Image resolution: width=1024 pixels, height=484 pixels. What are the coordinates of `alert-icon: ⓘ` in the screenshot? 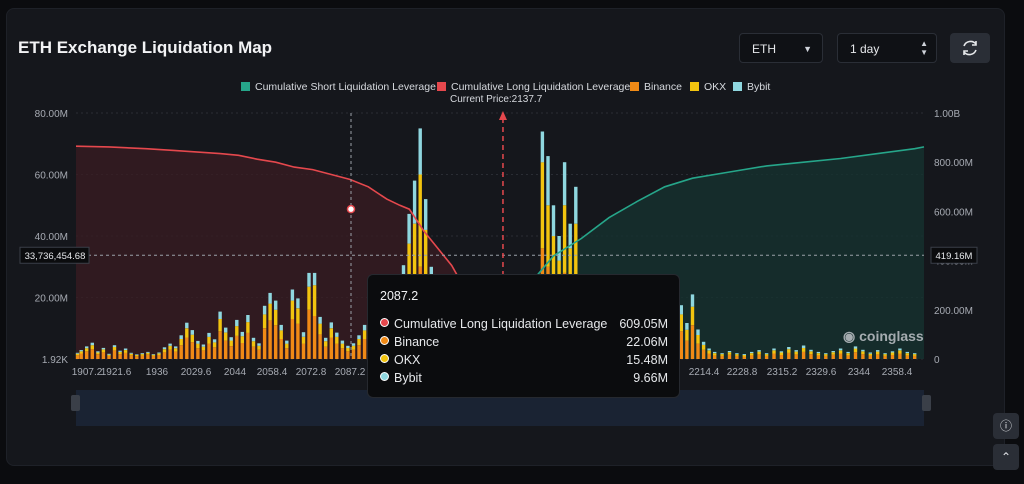 It's located at (1005, 426).